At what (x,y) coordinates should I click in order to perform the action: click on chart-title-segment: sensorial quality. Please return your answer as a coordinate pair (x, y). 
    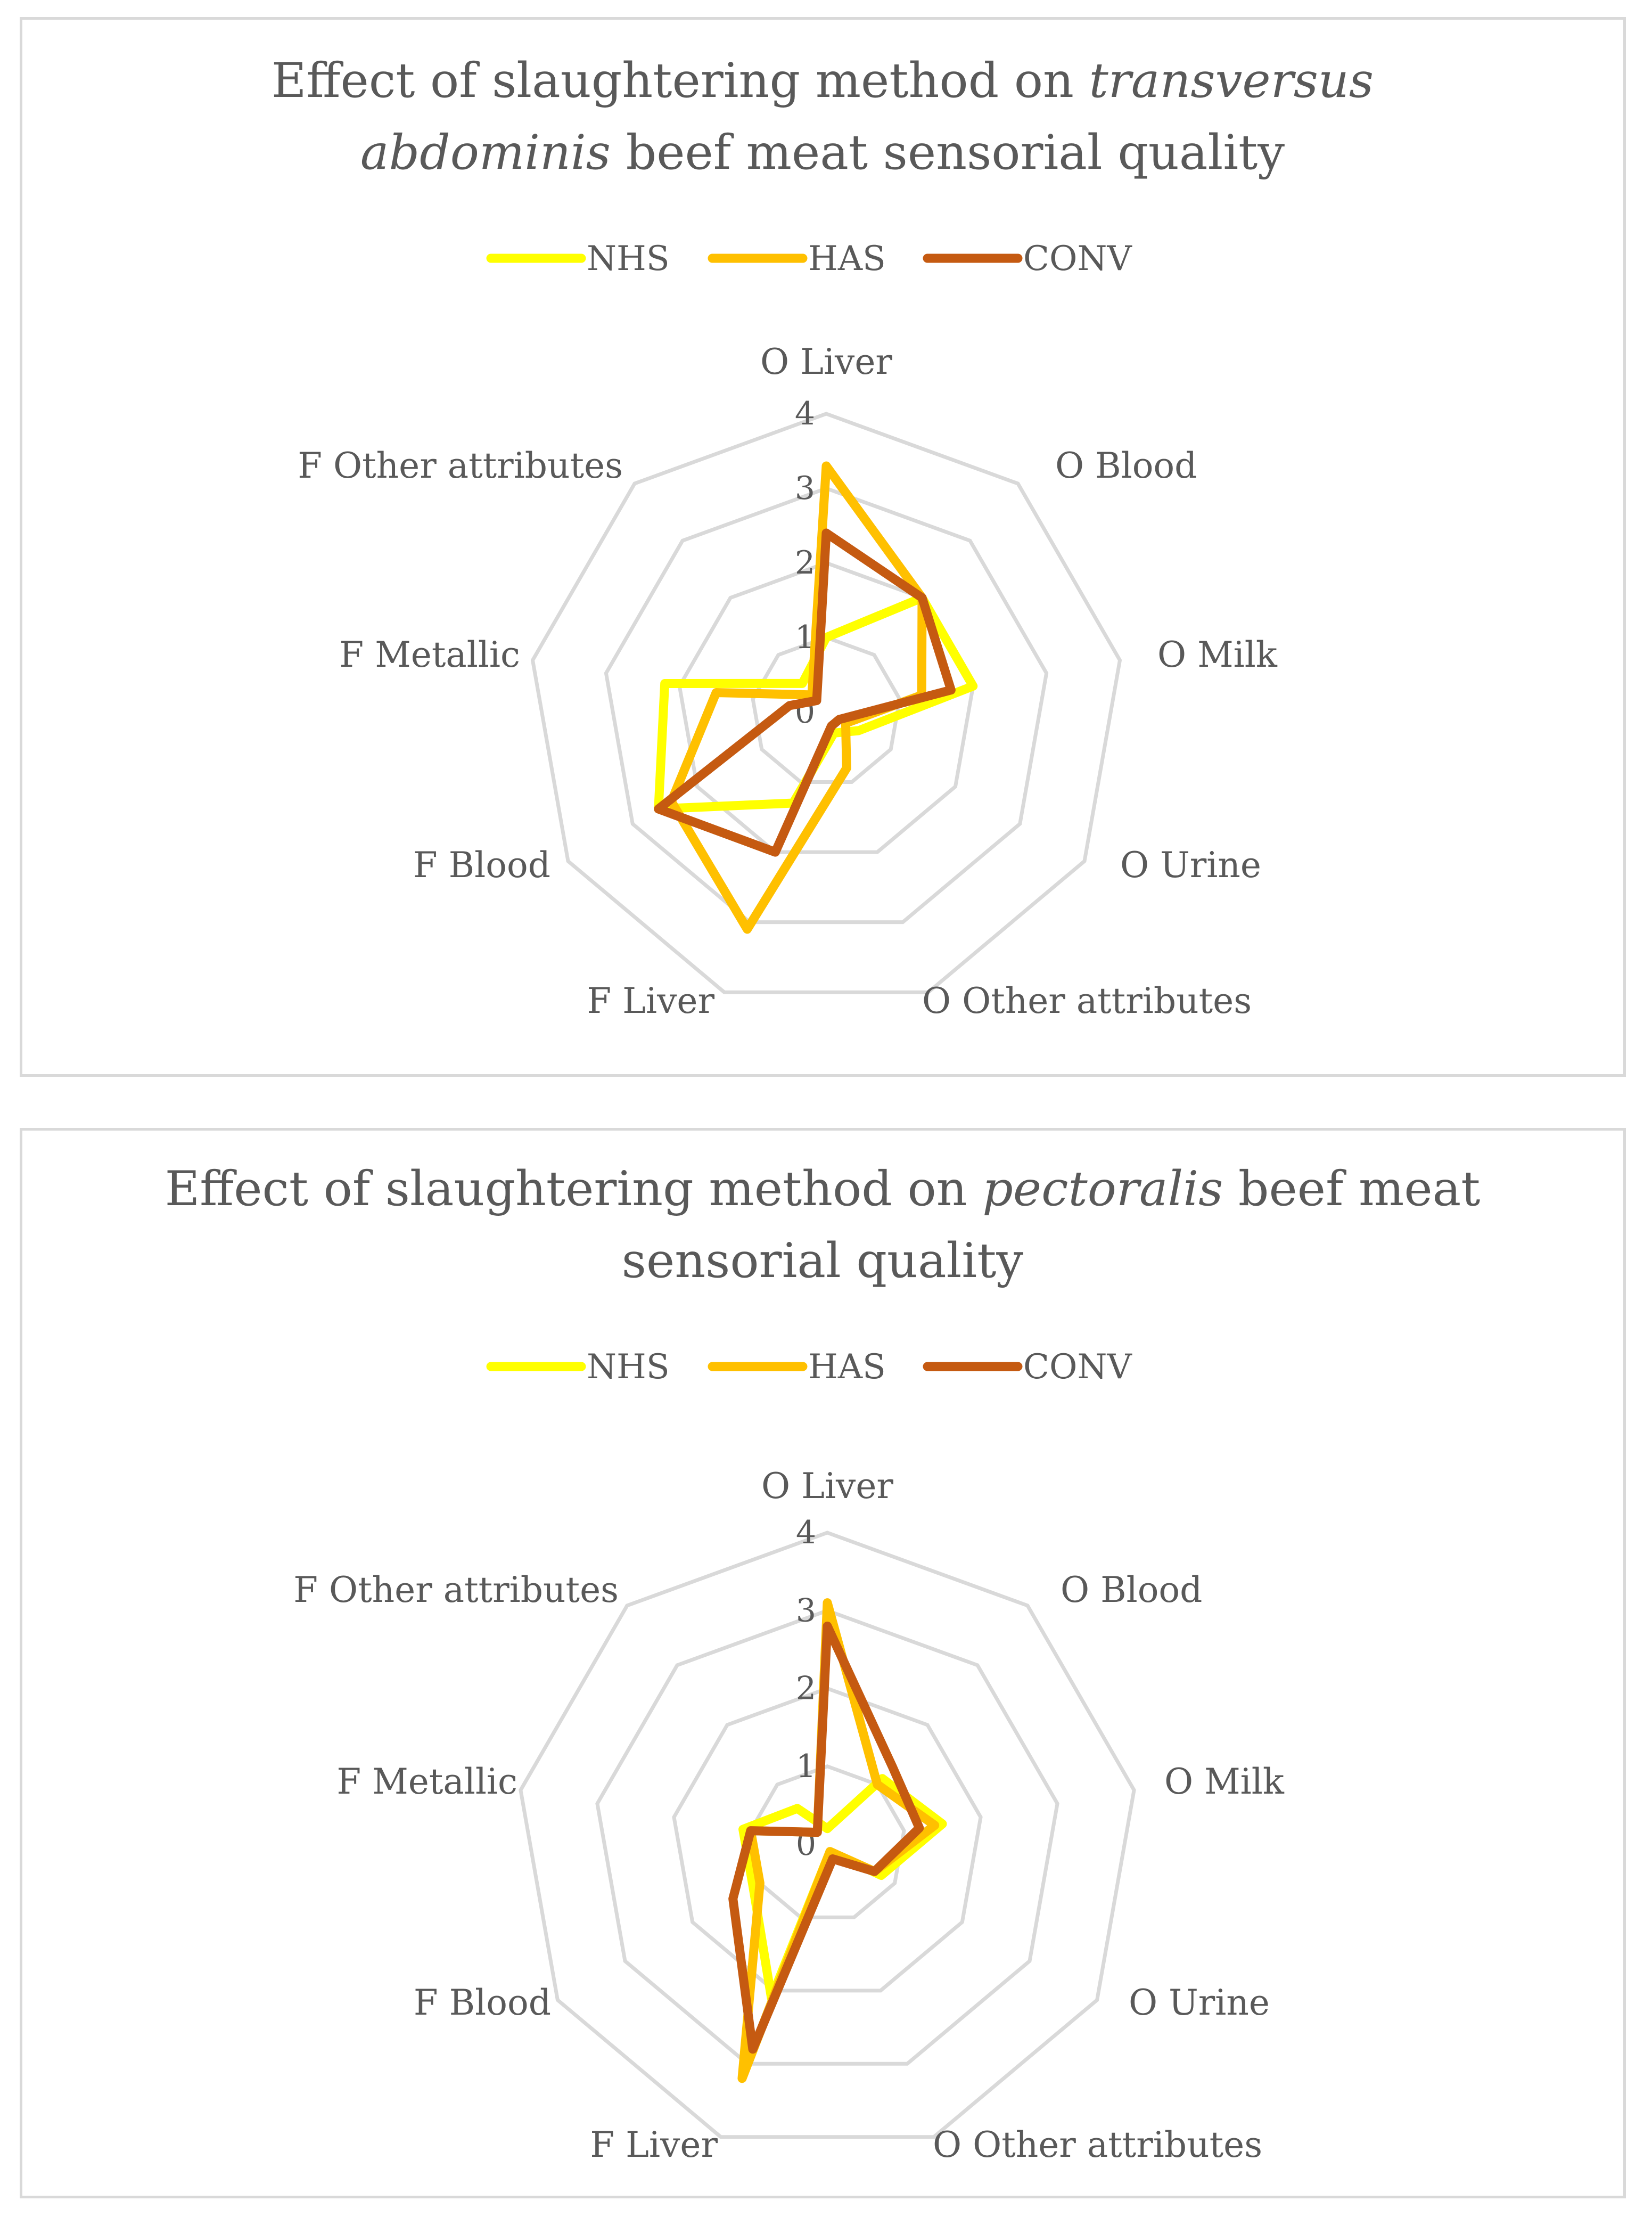
    Looking at the image, I should click on (823, 1261).